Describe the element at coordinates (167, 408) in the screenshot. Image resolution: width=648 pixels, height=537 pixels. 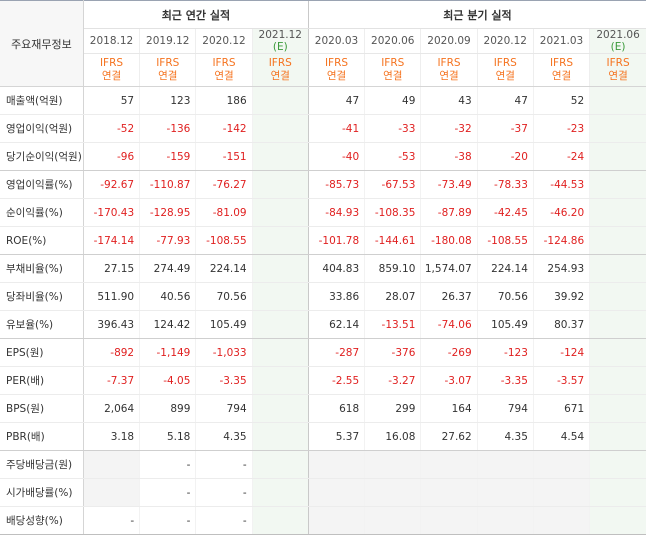
I see `value-cell: 899` at that location.